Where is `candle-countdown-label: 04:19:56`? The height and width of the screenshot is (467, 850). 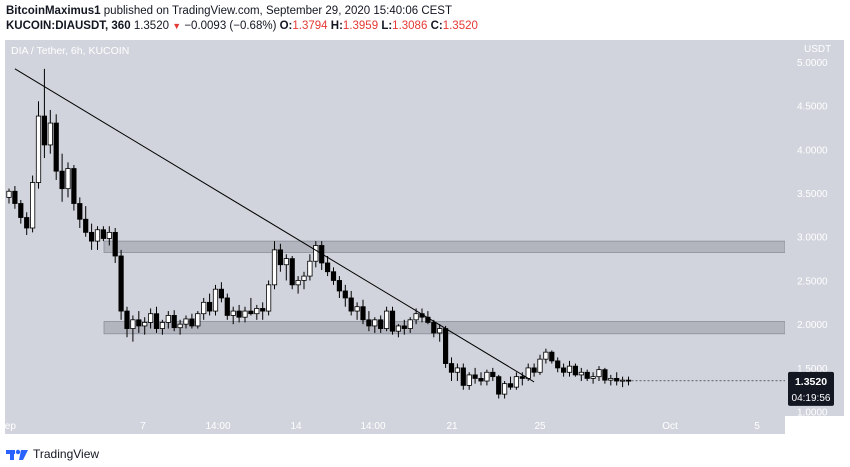
candle-countdown-label: 04:19:56 is located at coordinates (811, 398).